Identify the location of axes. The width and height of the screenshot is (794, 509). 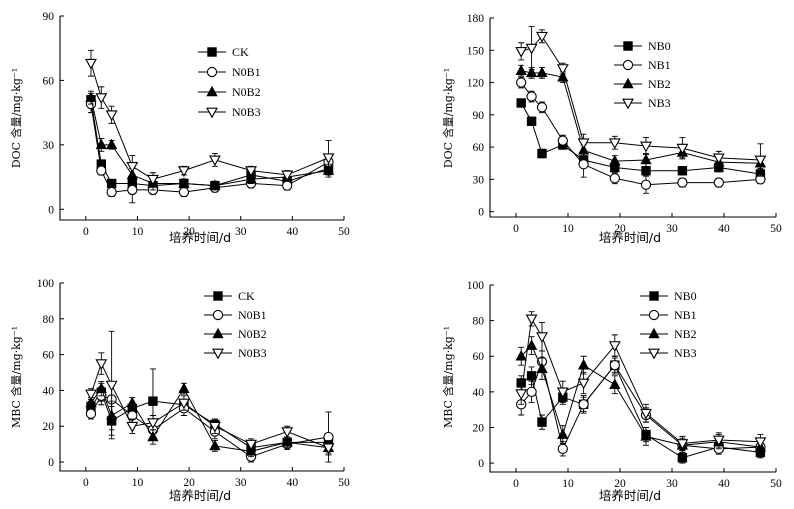
(632, 379).